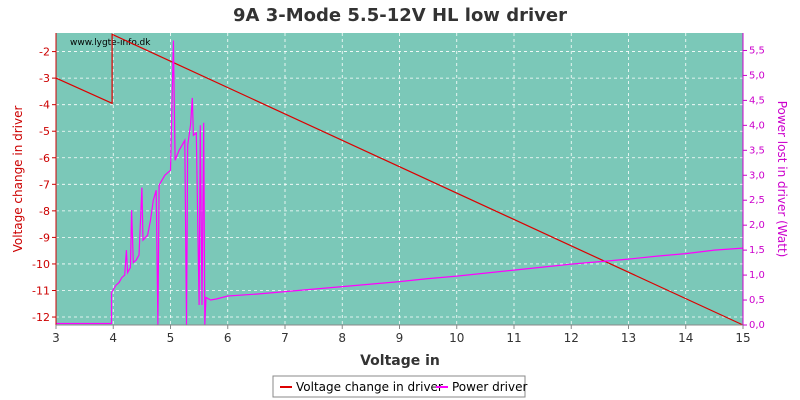 Image resolution: width=800 pixels, height=400 pixels. What do you see at coordinates (41, 264) in the screenshot?
I see `left-tick-label: -10` at bounding box center [41, 264].